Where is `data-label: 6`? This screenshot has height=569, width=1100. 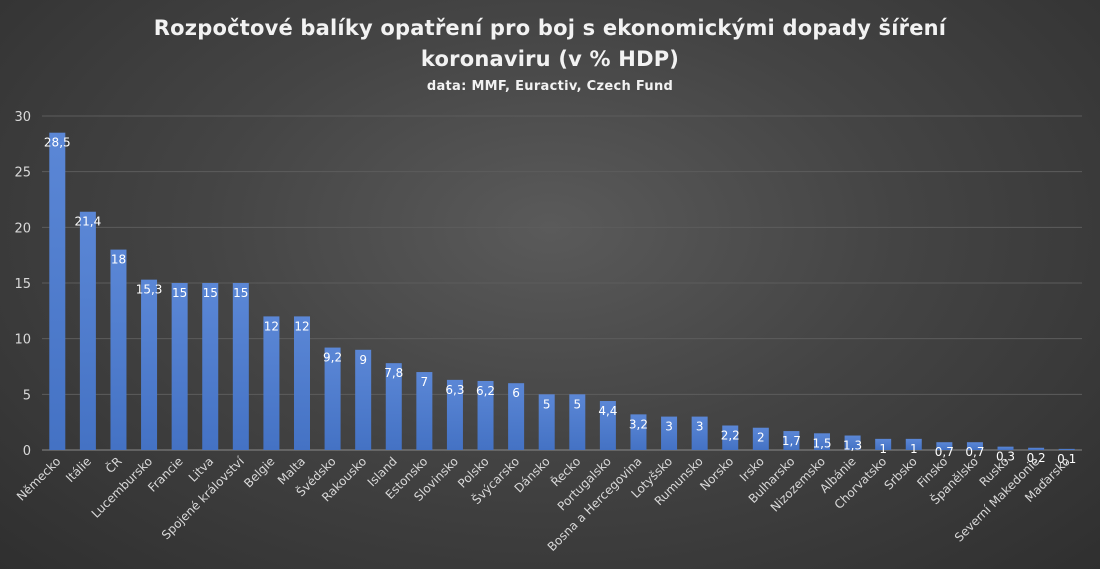
data-label: 6 is located at coordinates (516, 393).